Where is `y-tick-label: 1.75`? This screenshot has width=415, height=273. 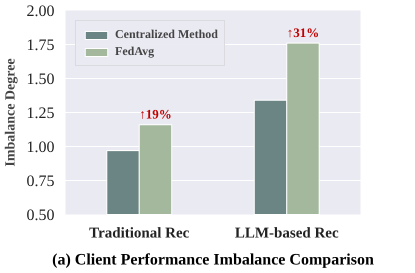 y-tick-label: 1.75 is located at coordinates (40, 45).